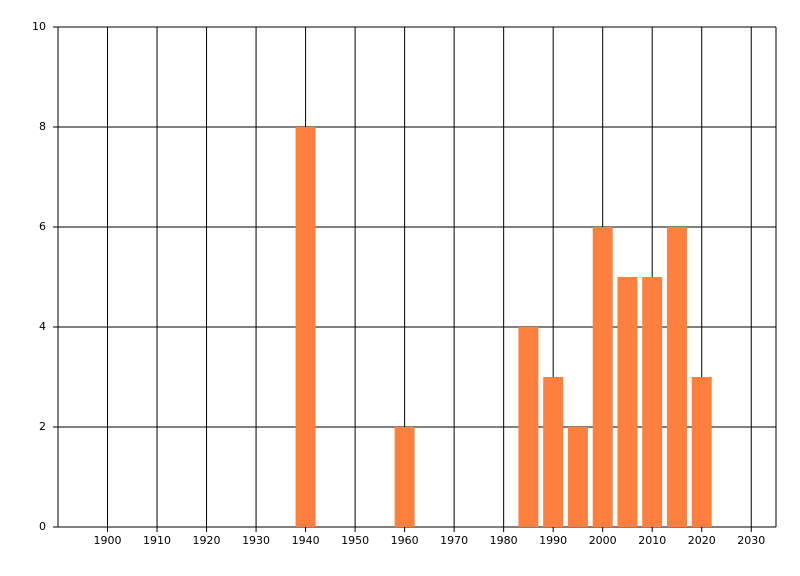 The height and width of the screenshot is (576, 800). I want to click on x-tick-label: 1930, so click(256, 540).